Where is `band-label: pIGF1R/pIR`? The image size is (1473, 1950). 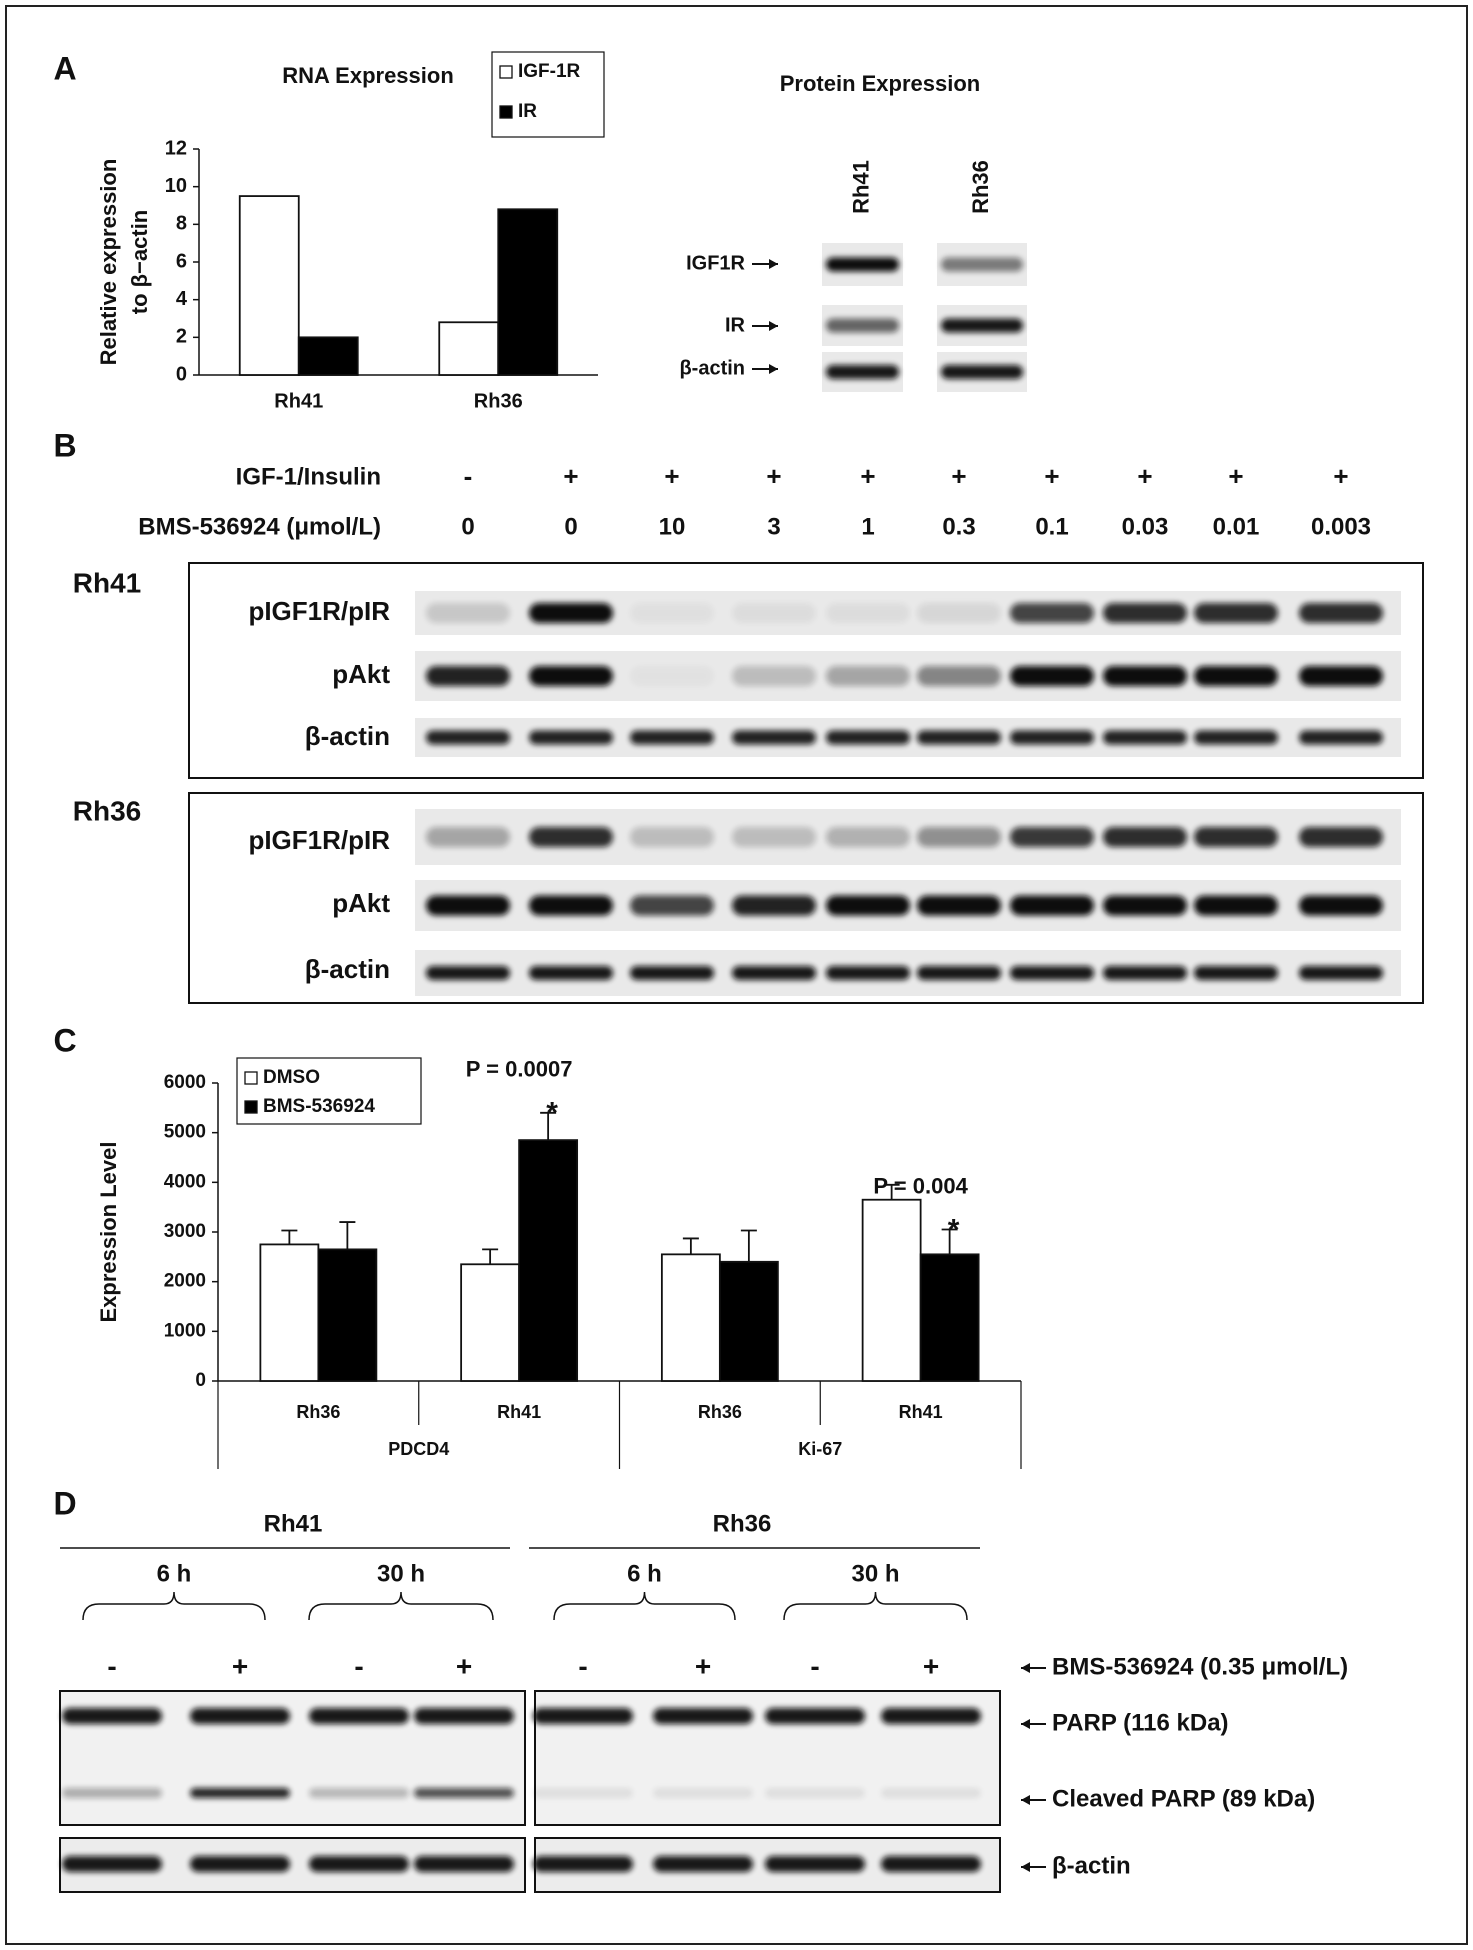
band-label: pIGF1R/pIR is located at coordinates (319, 840).